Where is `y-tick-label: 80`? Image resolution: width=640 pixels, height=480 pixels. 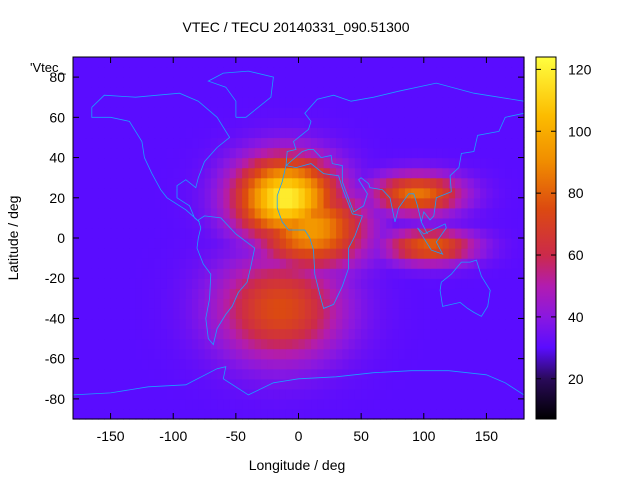 y-tick-label: 80 is located at coordinates (57, 77).